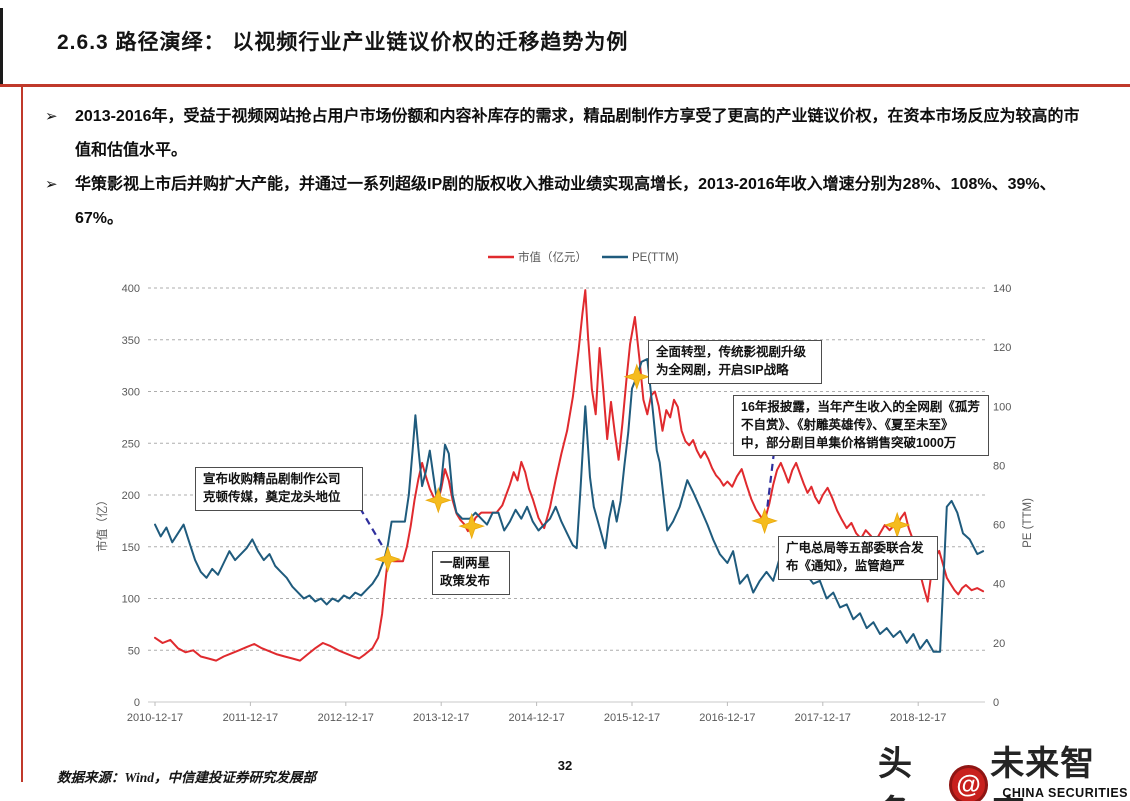  Describe the element at coordinates (131, 393) in the screenshot. I see `left-tick-label: 300` at that location.